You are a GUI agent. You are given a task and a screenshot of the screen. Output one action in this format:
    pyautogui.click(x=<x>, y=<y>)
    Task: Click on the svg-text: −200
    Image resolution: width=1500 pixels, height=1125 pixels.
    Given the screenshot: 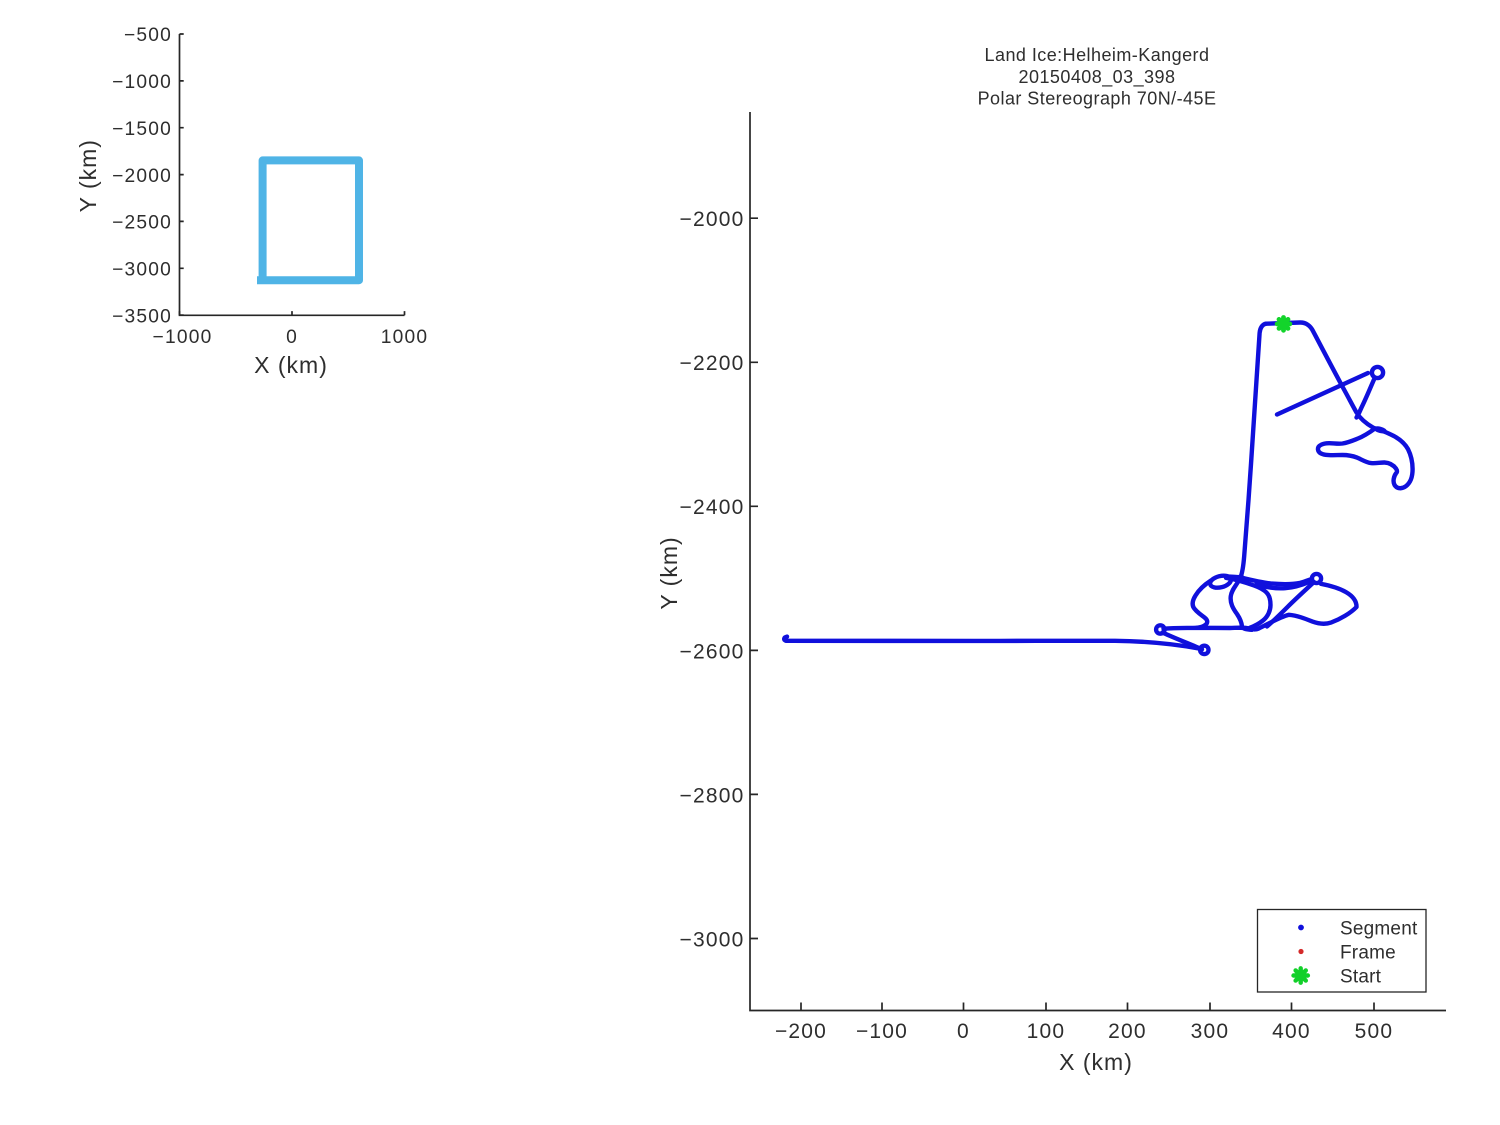 What is the action you would take?
    pyautogui.click(x=801, y=1031)
    